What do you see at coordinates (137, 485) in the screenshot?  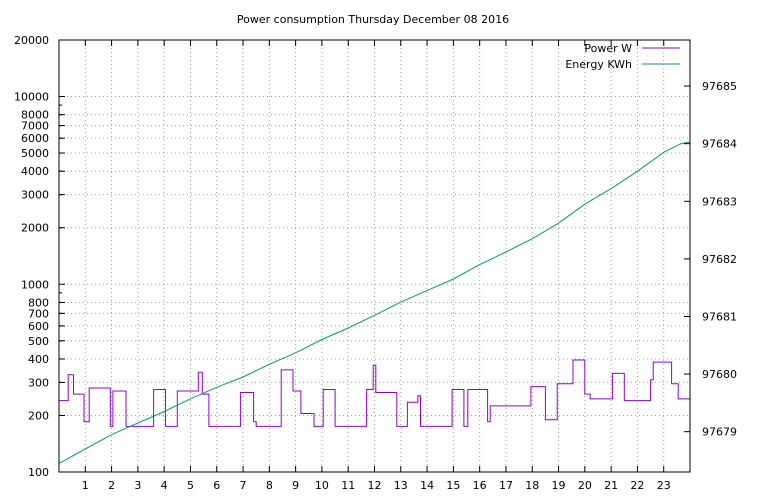 I see `x-tick-label: 3` at bounding box center [137, 485].